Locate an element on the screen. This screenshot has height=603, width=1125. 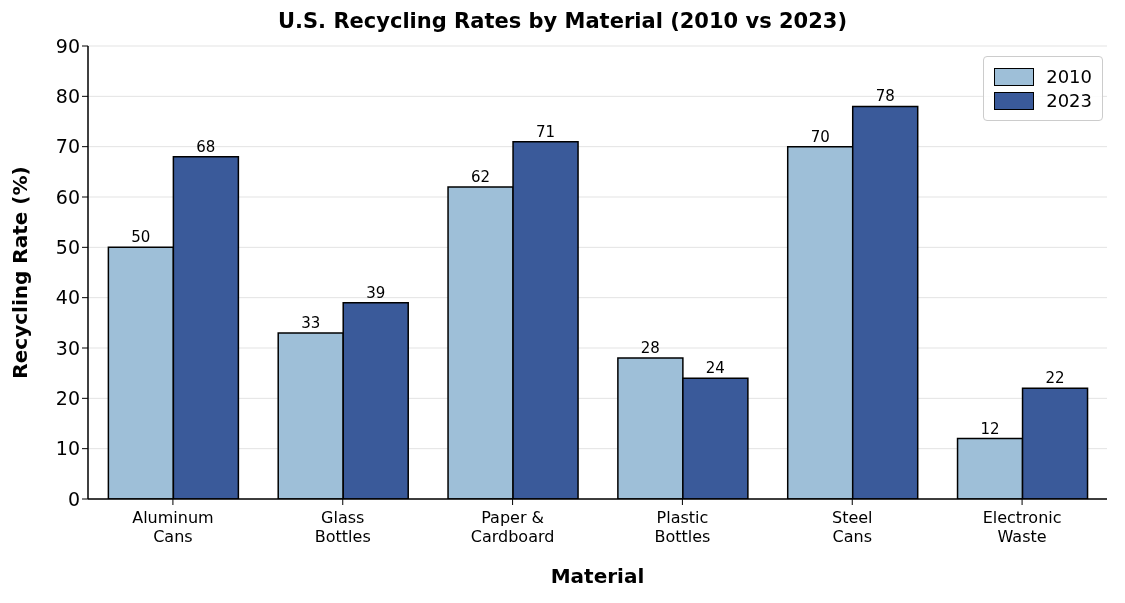
data-label: 39 is located at coordinates (376, 292).